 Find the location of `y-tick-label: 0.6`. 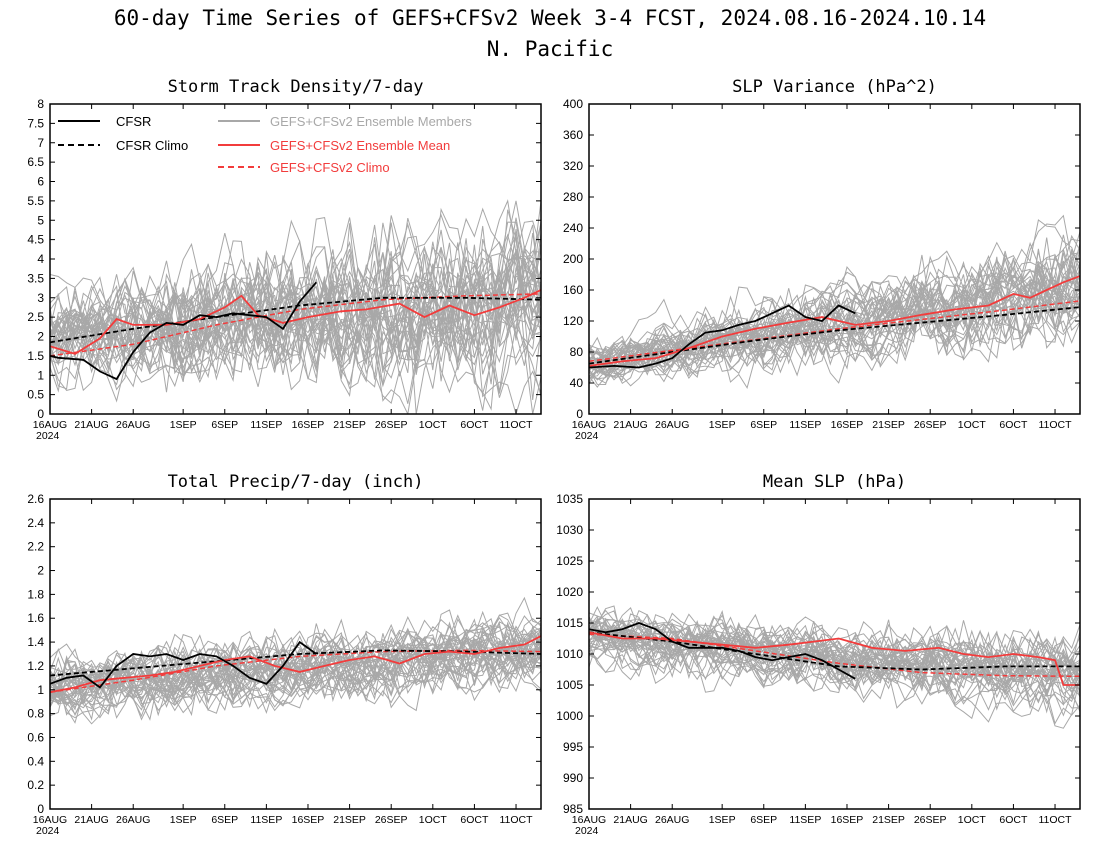

y-tick-label: 0.6 is located at coordinates (35, 737).